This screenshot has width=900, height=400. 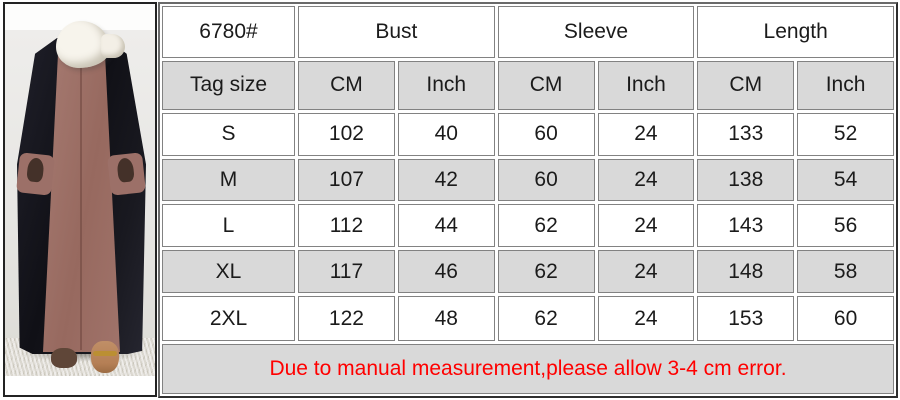 What do you see at coordinates (845, 85) in the screenshot?
I see `col-header-length-inch: Inch` at bounding box center [845, 85].